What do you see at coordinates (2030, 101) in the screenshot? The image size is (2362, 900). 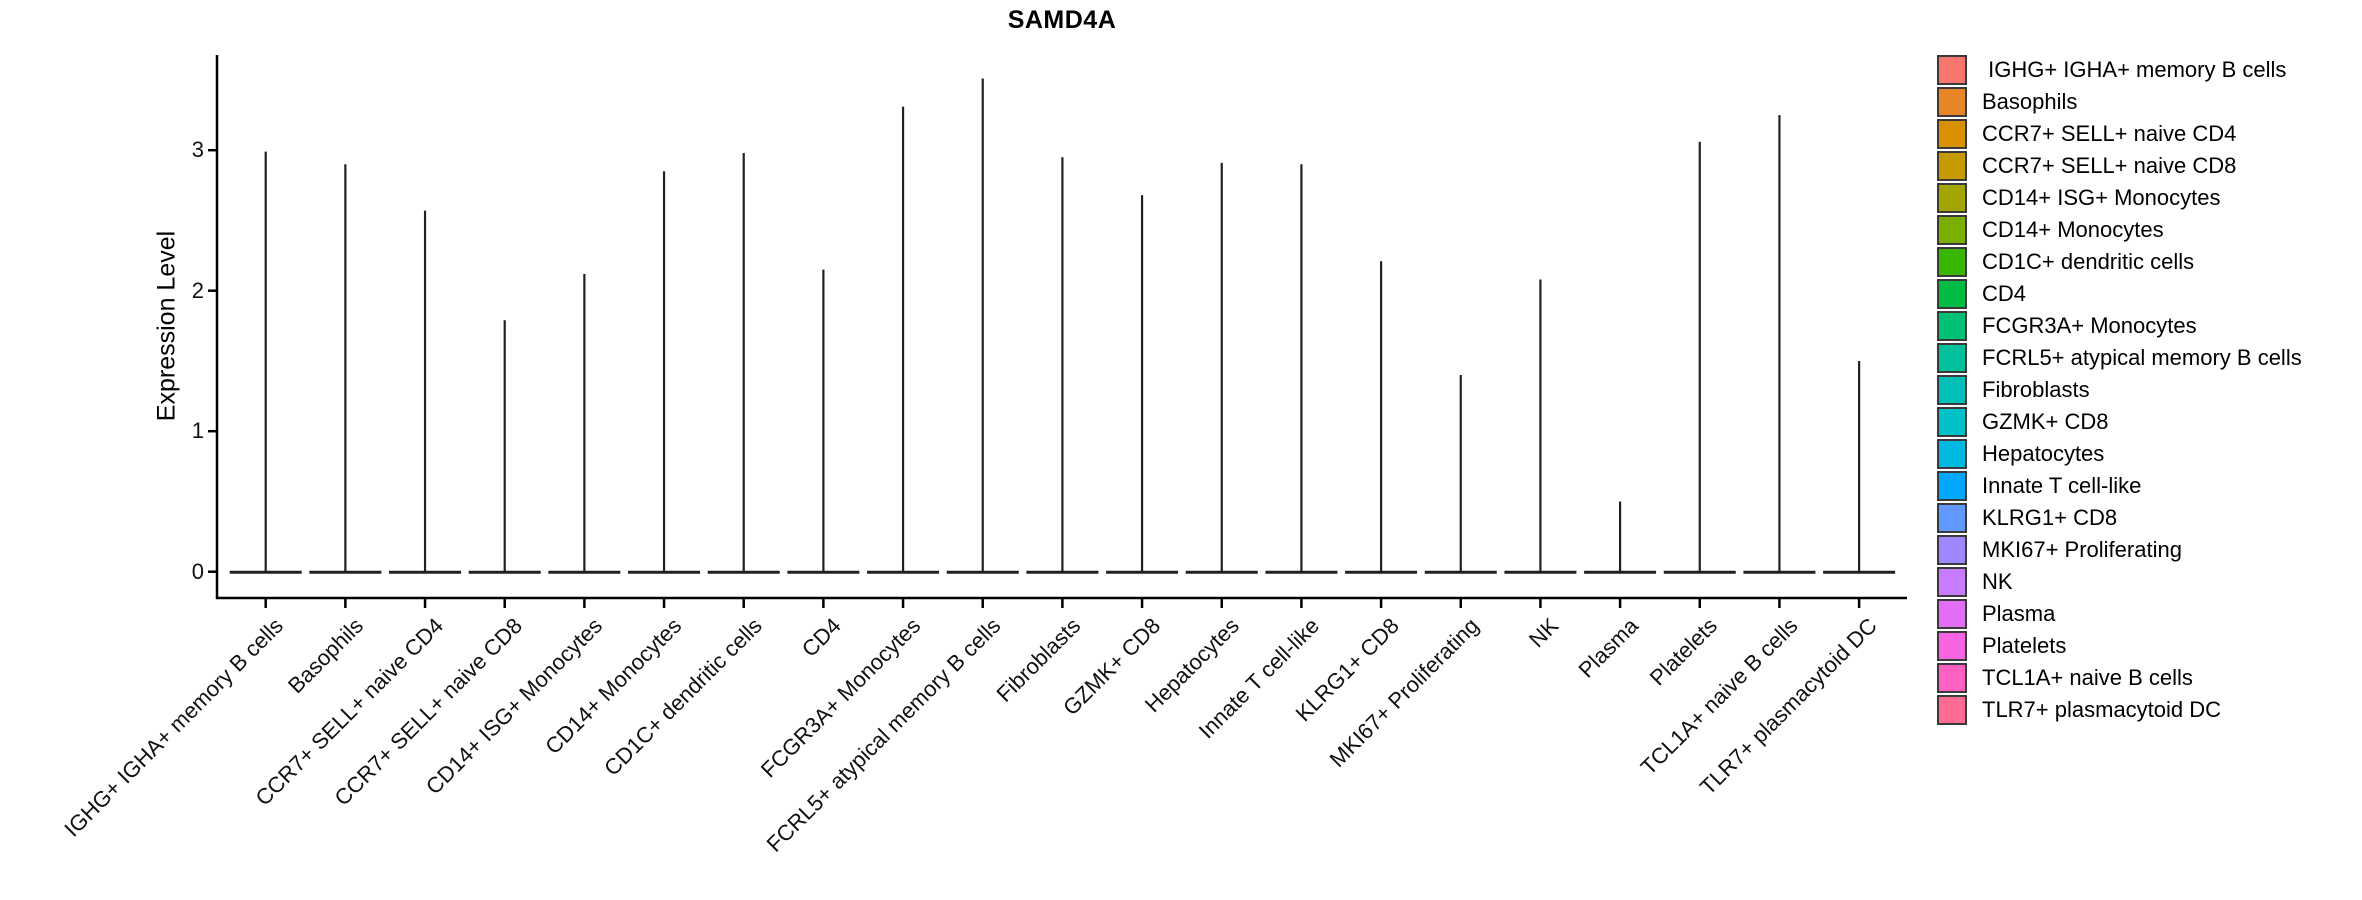 I see `legend-label: Basophils` at bounding box center [2030, 101].